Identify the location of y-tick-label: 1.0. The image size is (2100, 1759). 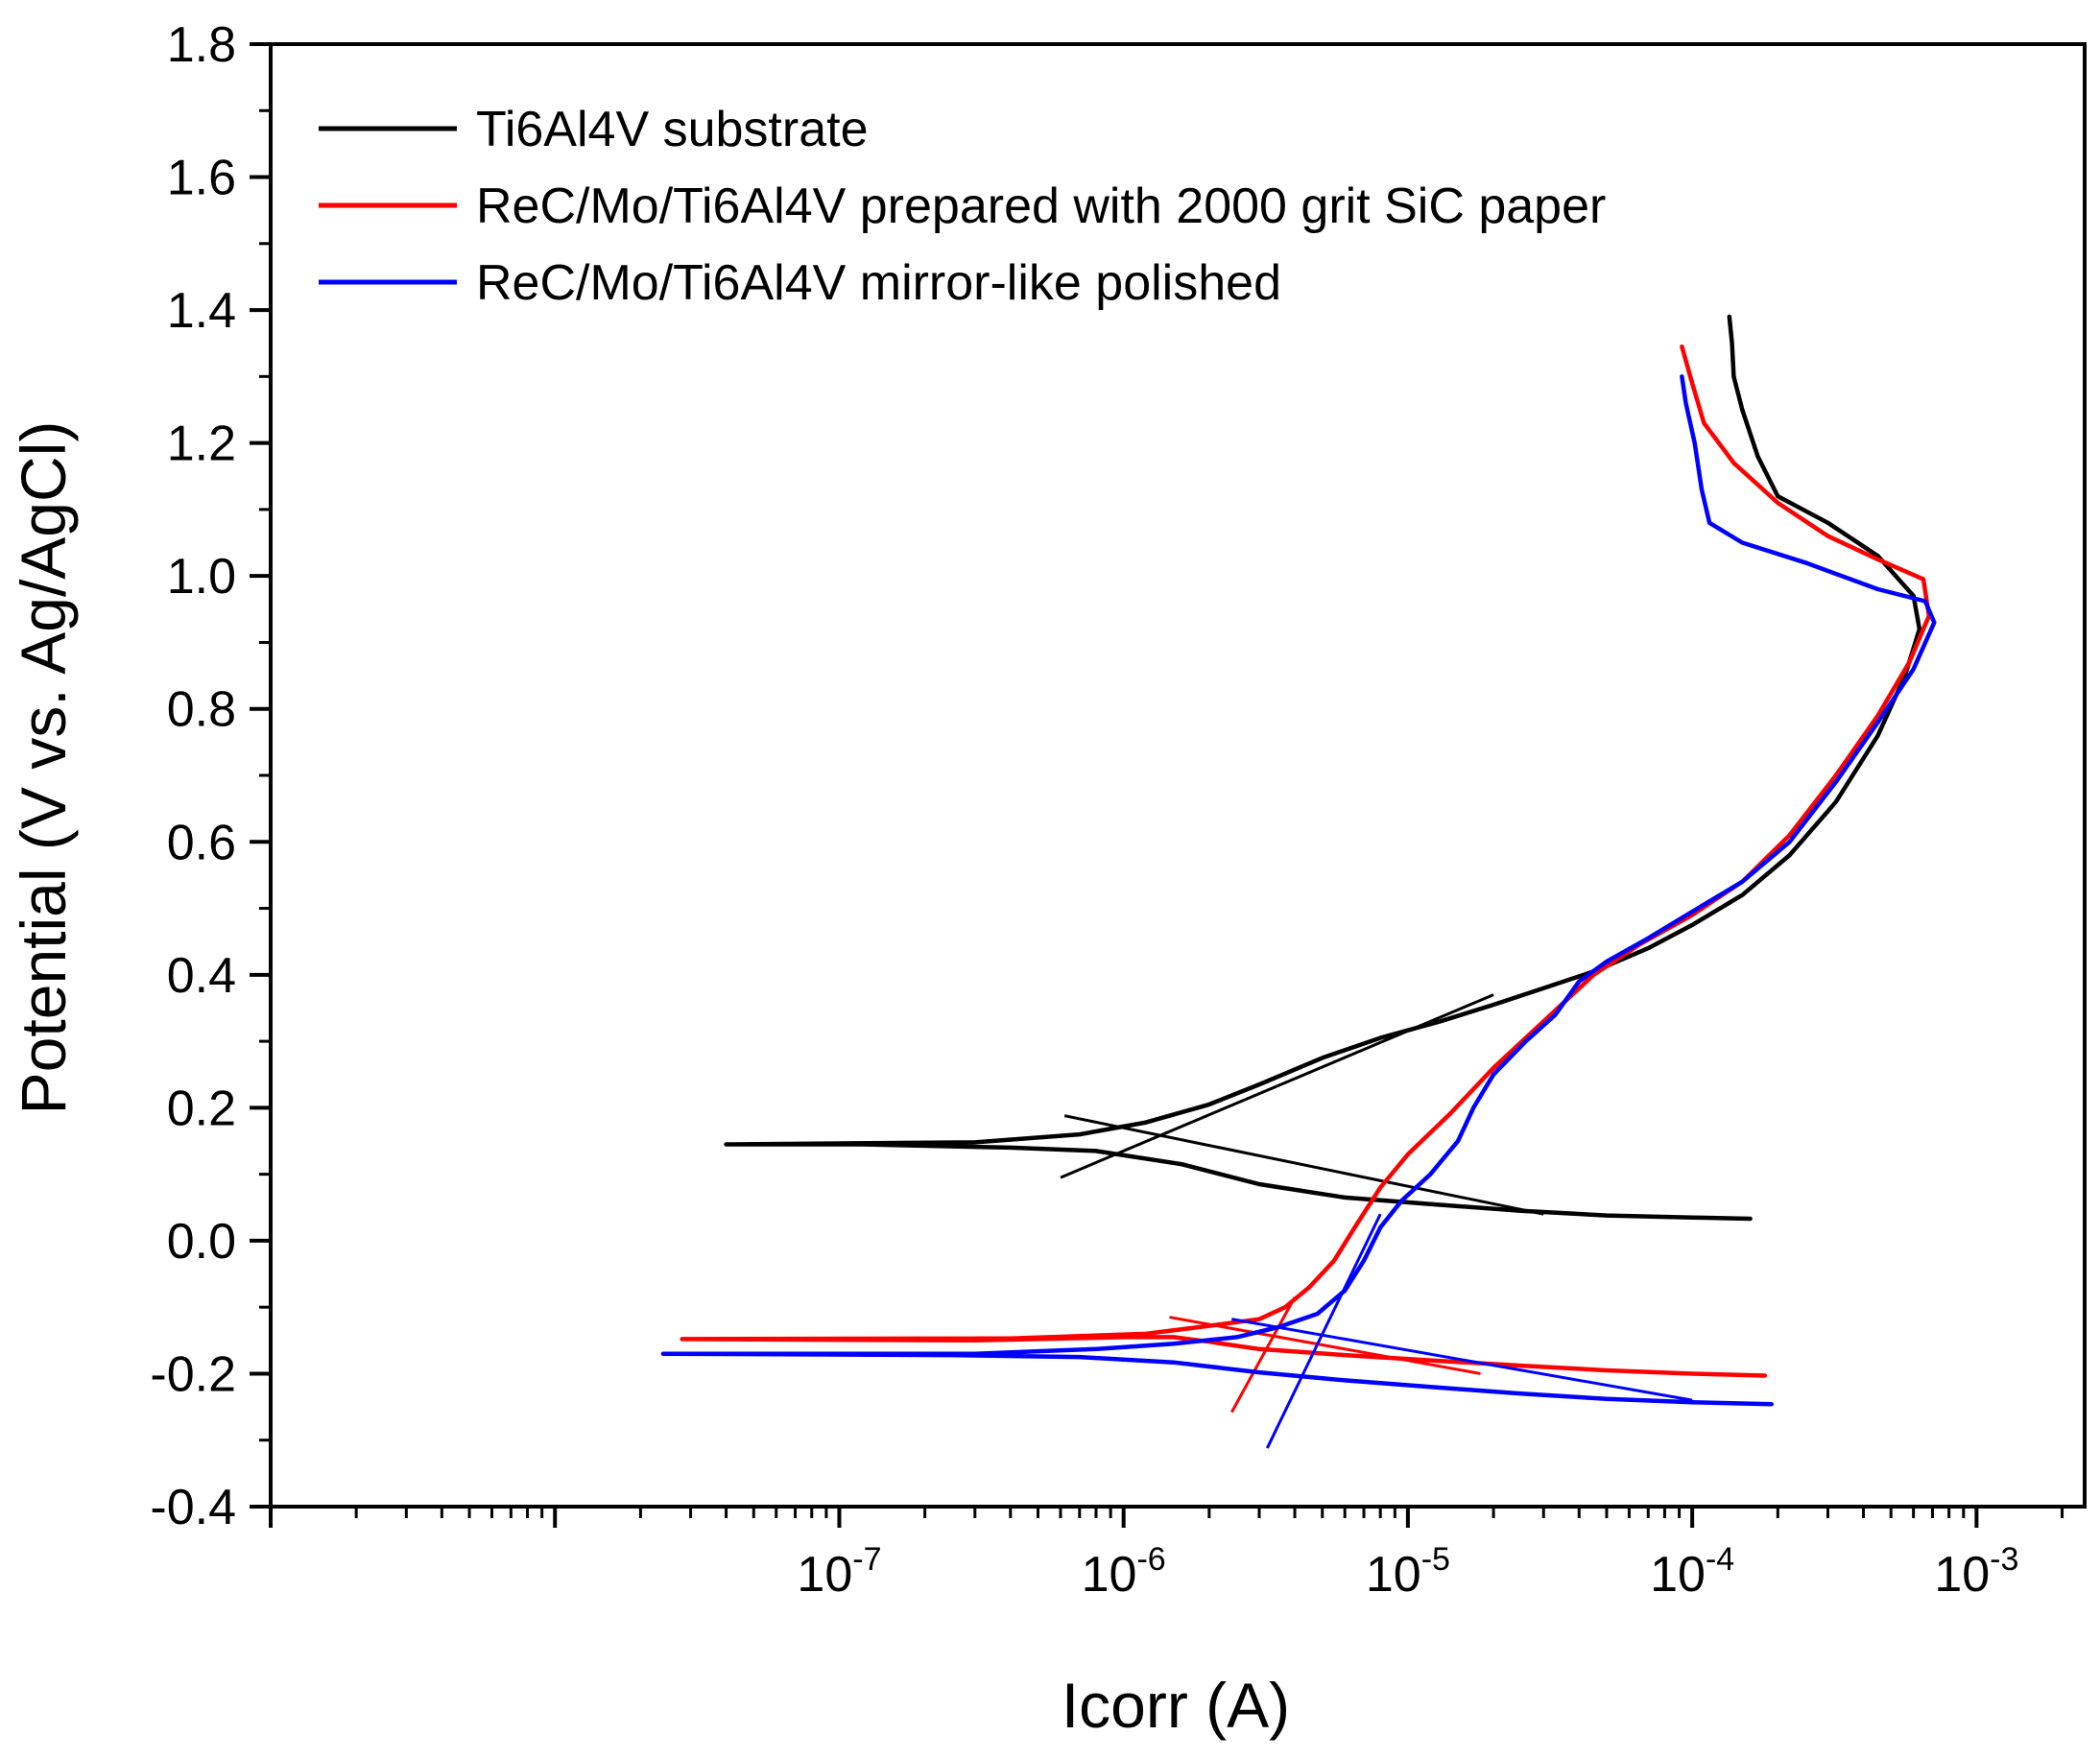
(202, 577).